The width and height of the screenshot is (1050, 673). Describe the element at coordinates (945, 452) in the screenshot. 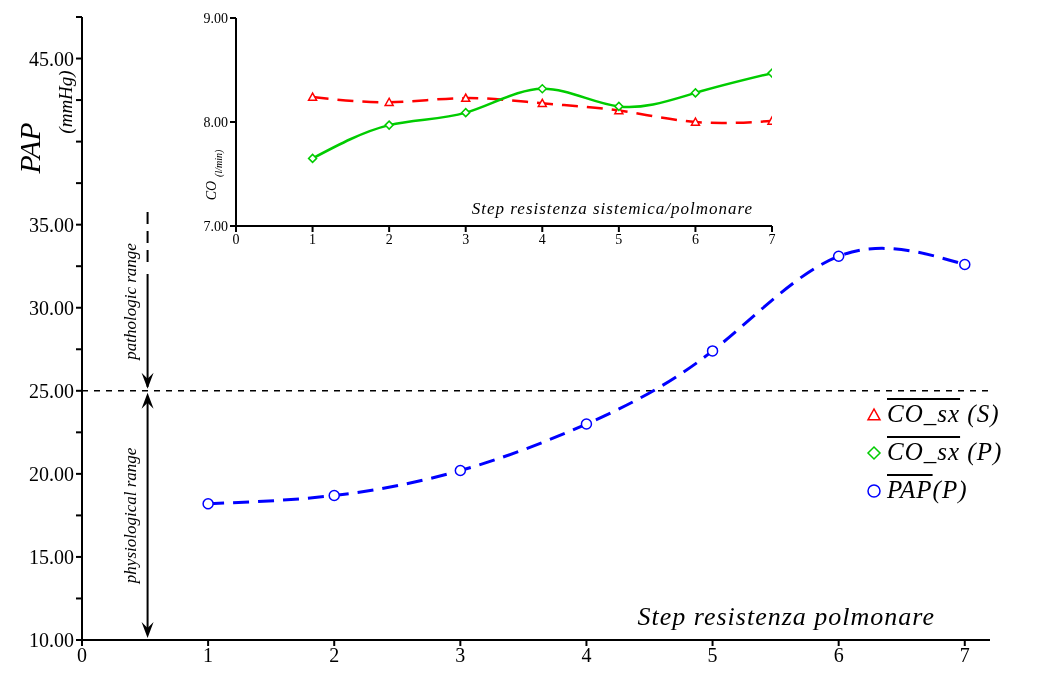

I see `legend-label: CO_sx (P)` at that location.